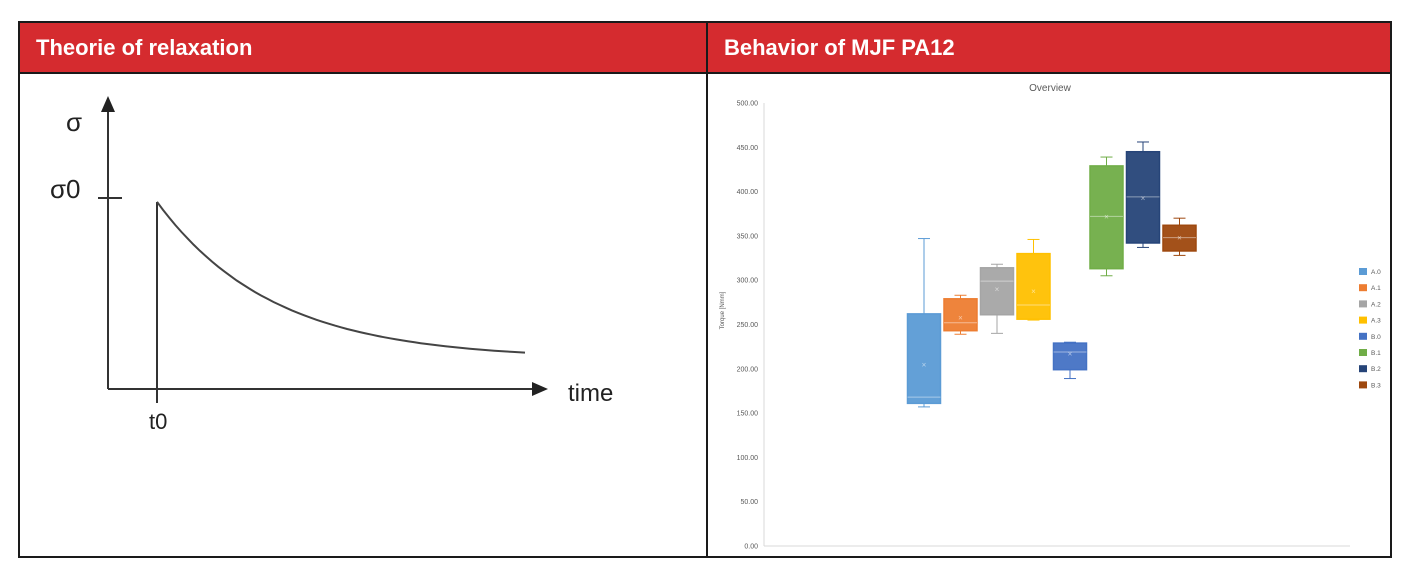 The height and width of the screenshot is (576, 1408). I want to click on y-axis-arrowhead, so click(108, 104).